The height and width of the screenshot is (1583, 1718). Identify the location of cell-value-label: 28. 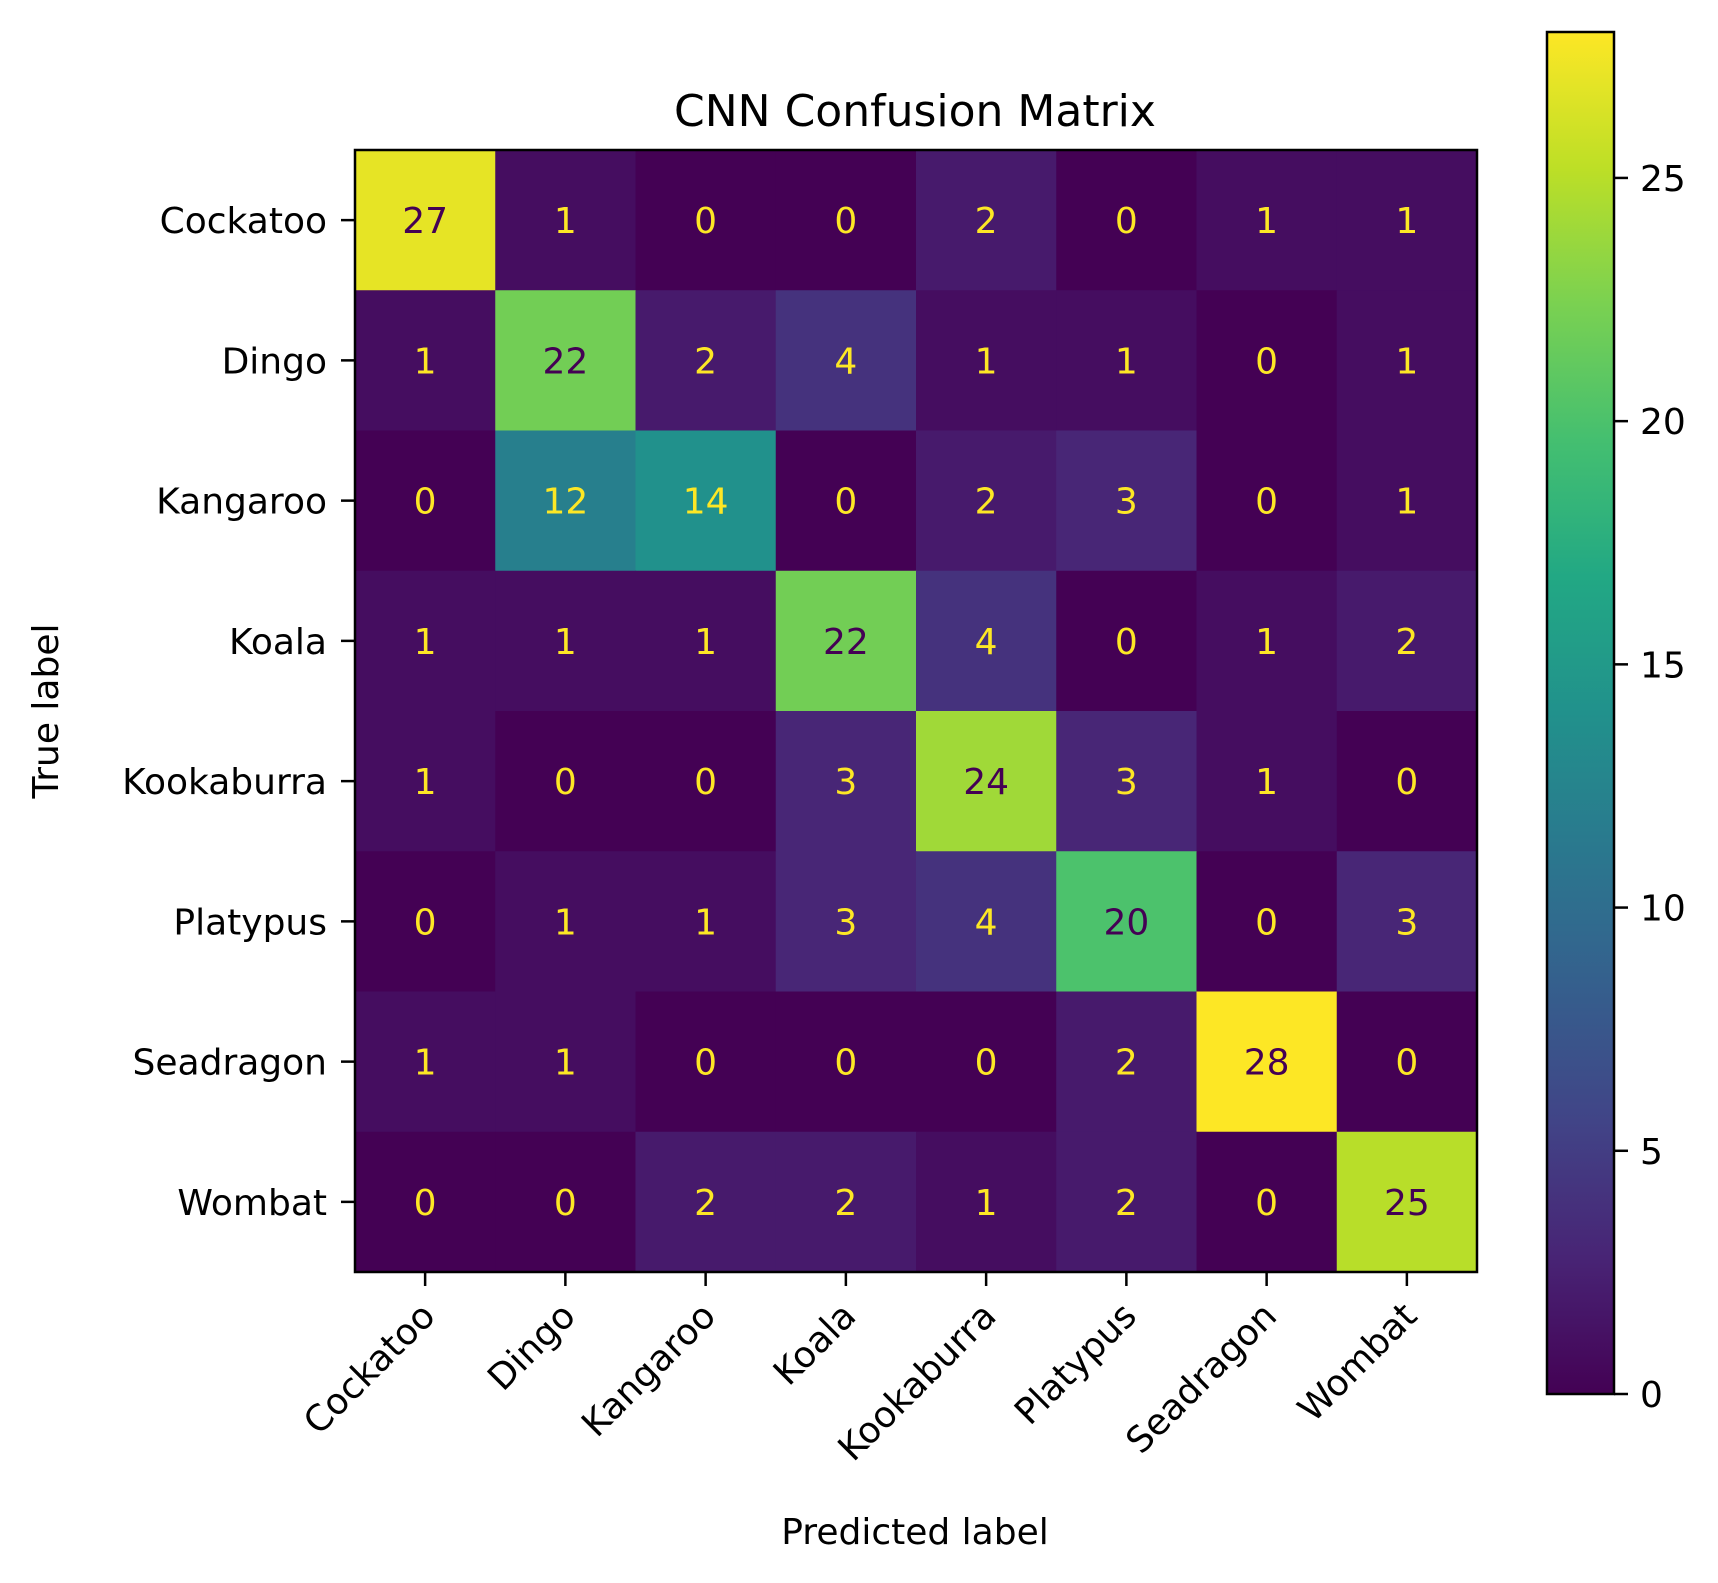
(1267, 1063).